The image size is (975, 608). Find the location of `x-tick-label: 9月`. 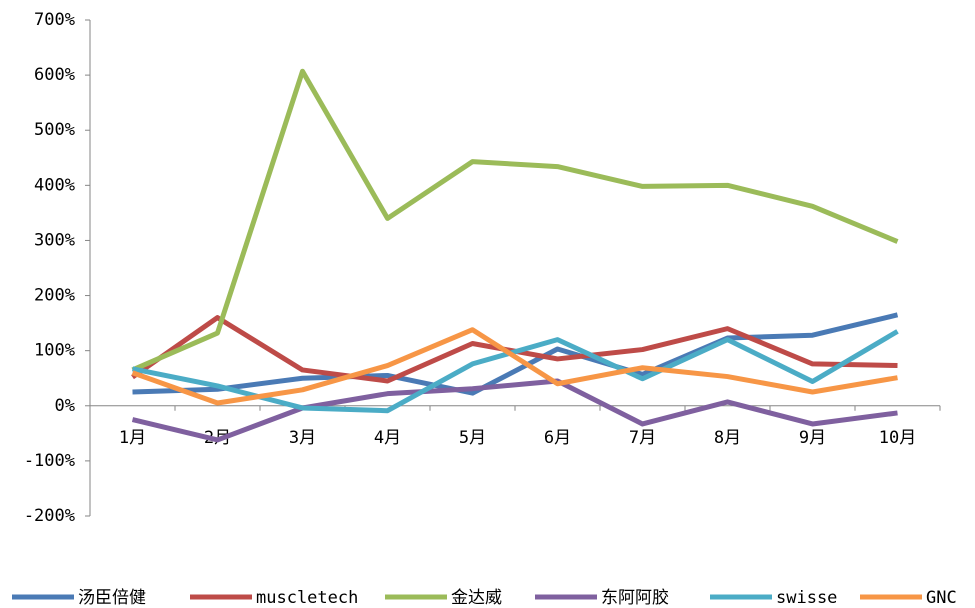

x-tick-label: 9月 is located at coordinates (812, 438).